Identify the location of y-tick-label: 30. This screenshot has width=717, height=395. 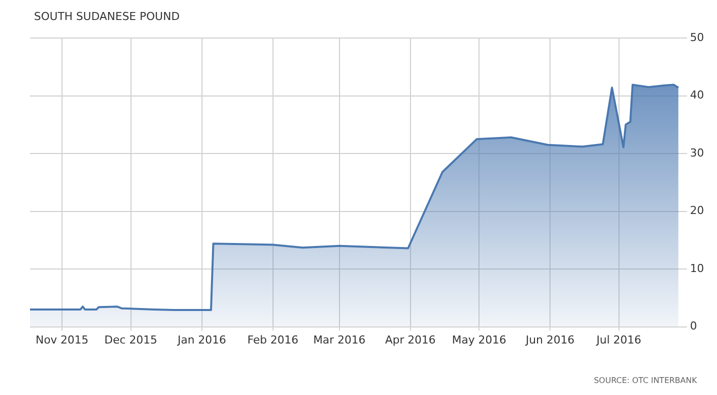
(697, 153).